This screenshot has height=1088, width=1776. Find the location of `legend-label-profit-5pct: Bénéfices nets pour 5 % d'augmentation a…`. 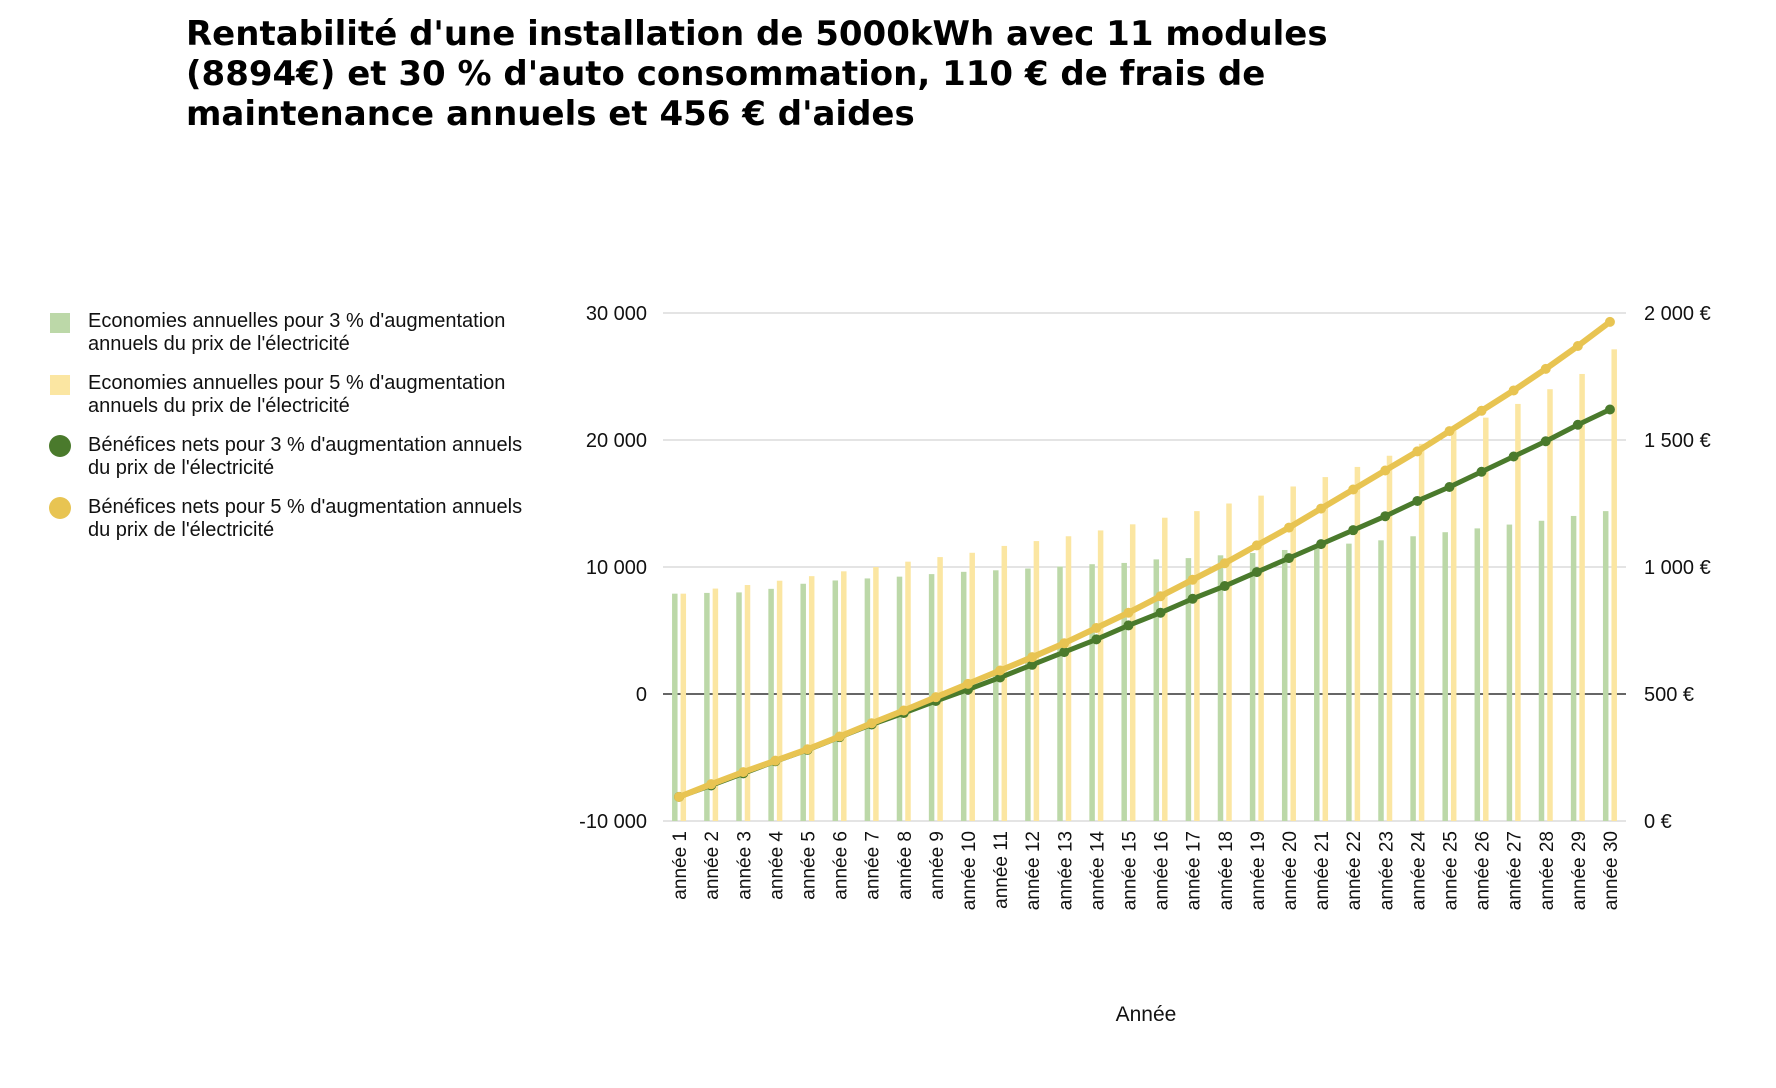

legend-label-profit-5pct: Bénéfices nets pour 5 % d'augmentation a… is located at coordinates (305, 518).